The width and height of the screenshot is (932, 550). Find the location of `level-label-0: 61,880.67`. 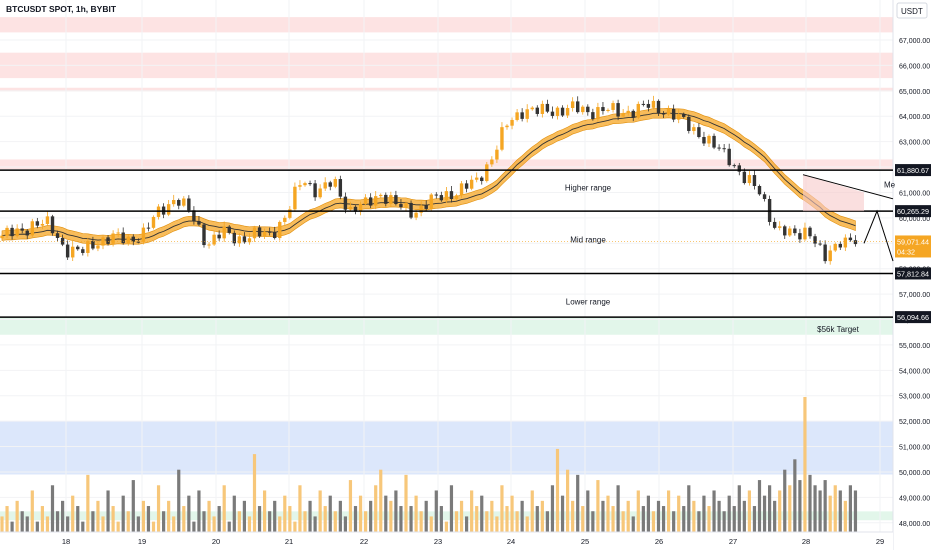

level-label-0: 61,880.67 is located at coordinates (913, 170).